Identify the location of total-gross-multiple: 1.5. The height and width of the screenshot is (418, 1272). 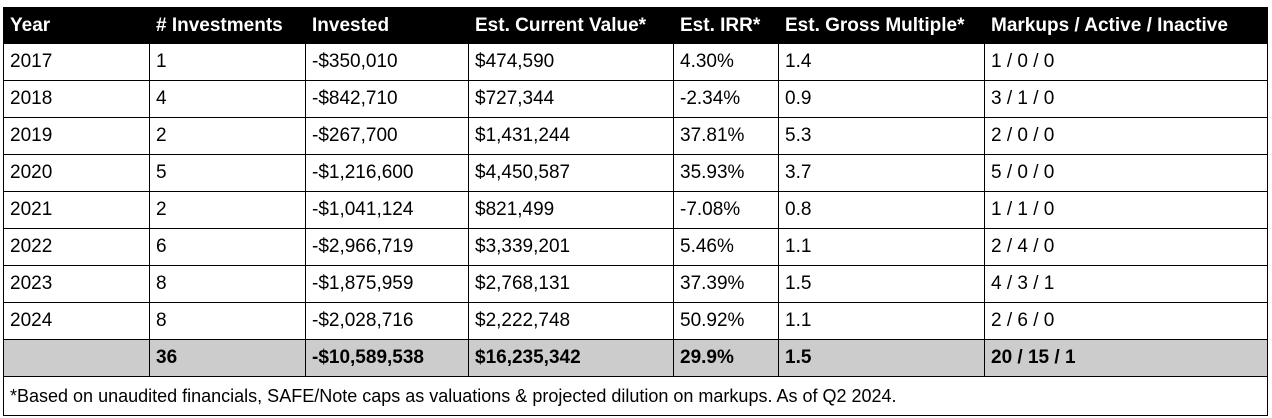
(881, 358).